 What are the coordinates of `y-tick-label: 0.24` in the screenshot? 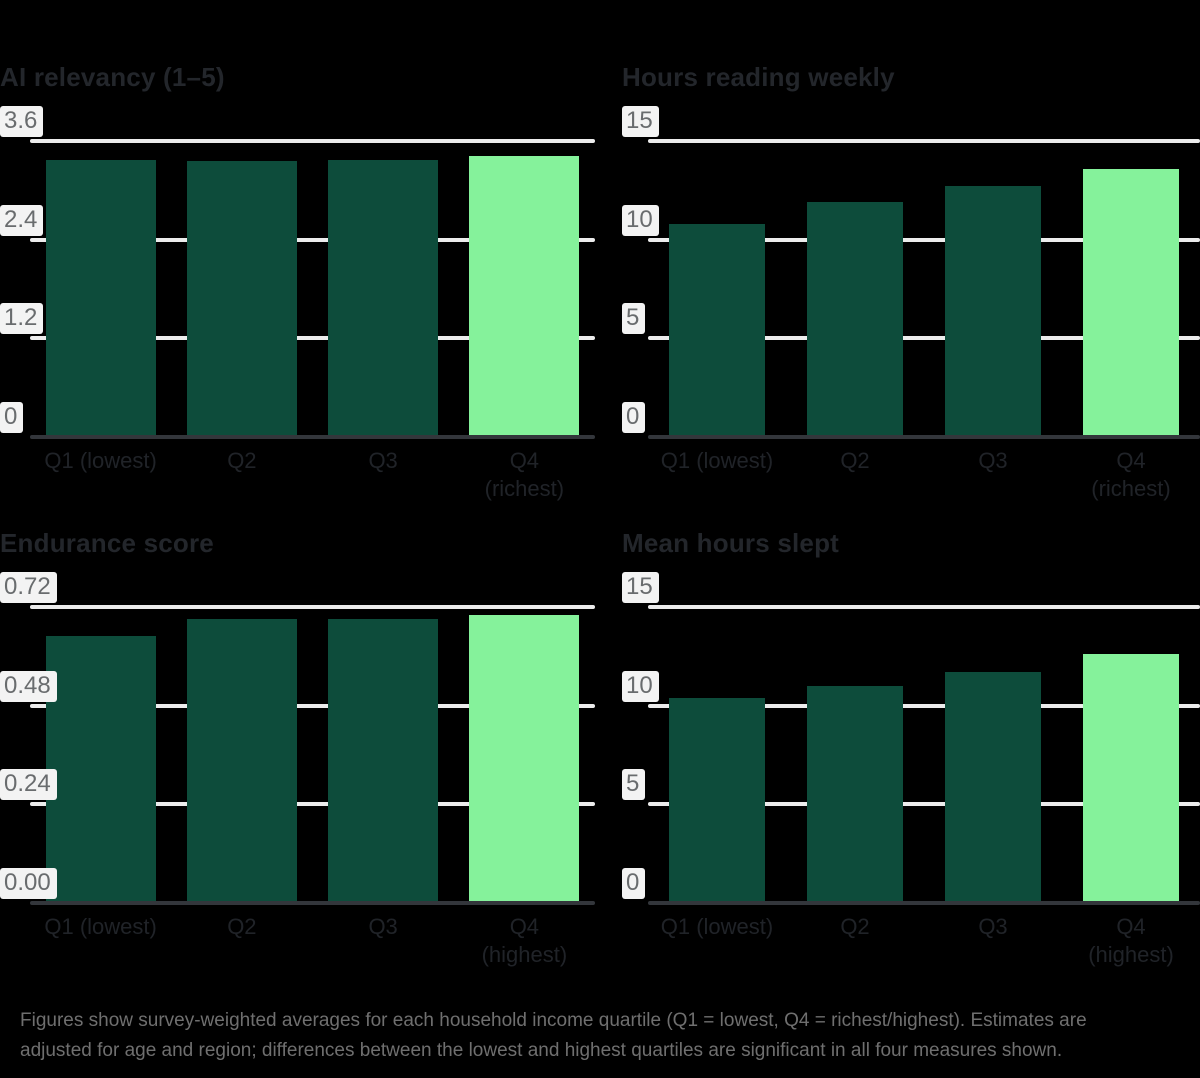 It's located at (28, 785).